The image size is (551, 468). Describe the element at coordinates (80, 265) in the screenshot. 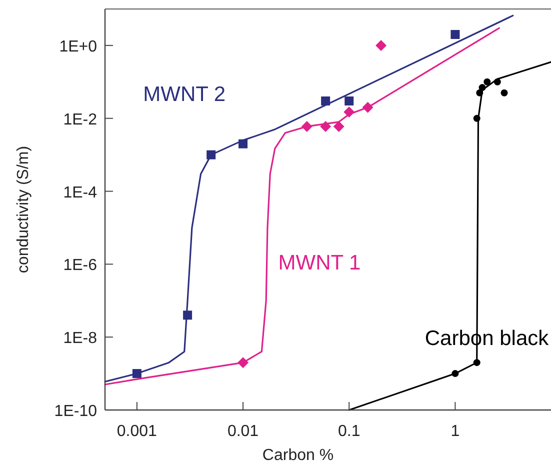

I see `y-tick-label: 1E-6` at that location.